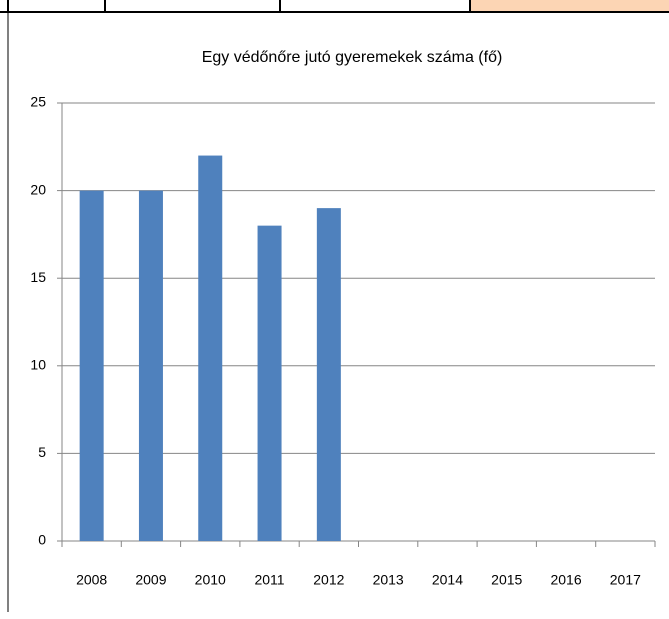 This screenshot has width=669, height=619. Describe the element at coordinates (91, 580) in the screenshot. I see `x-tick-label: 2008` at that location.